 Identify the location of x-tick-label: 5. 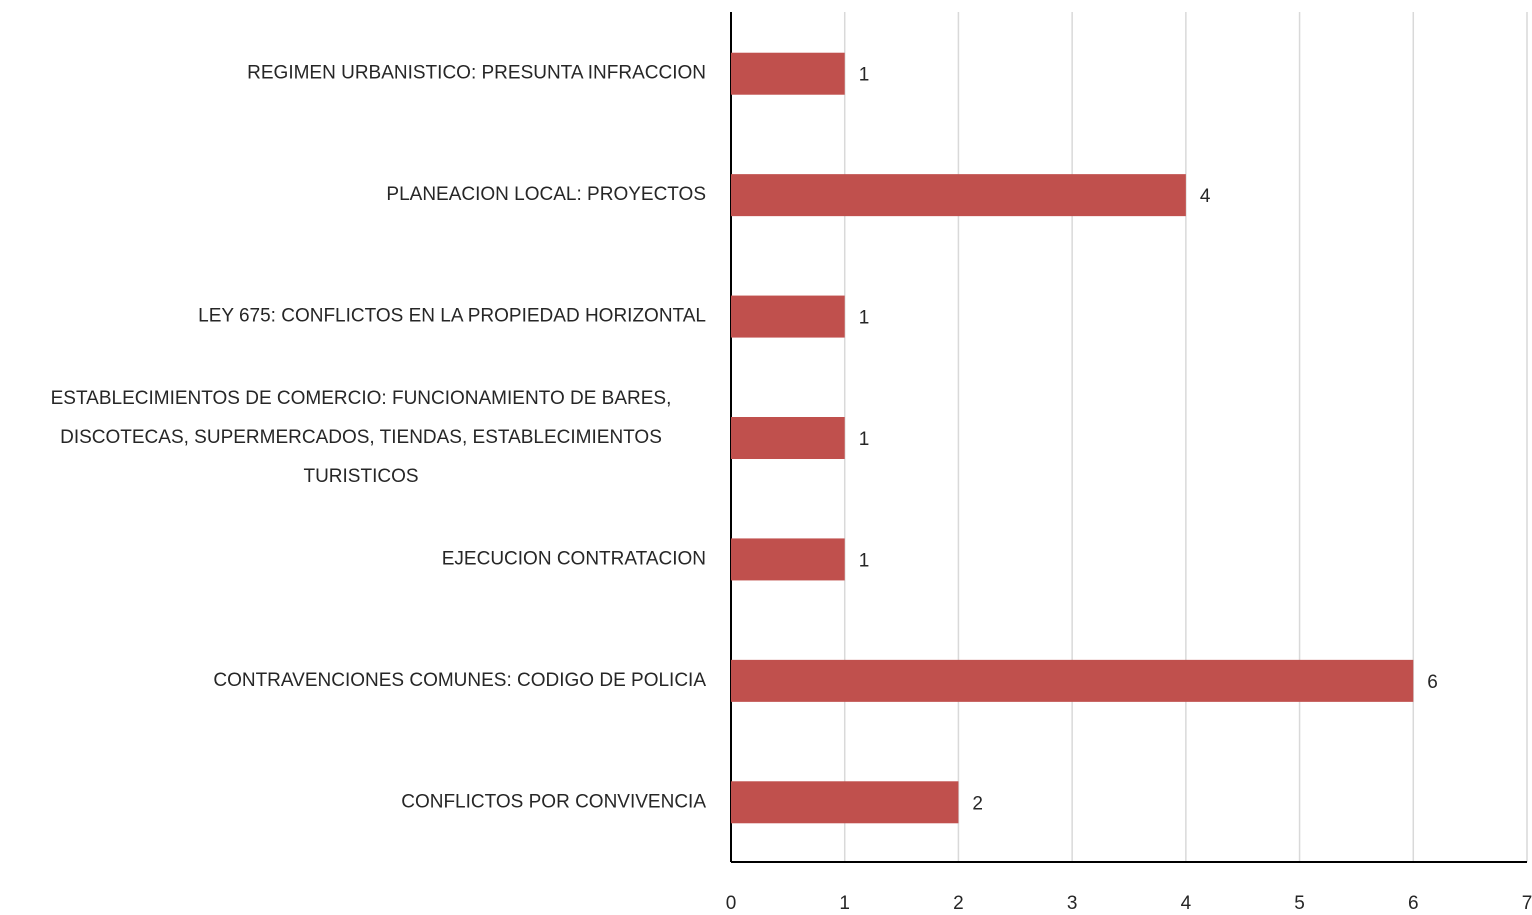
(1299, 903).